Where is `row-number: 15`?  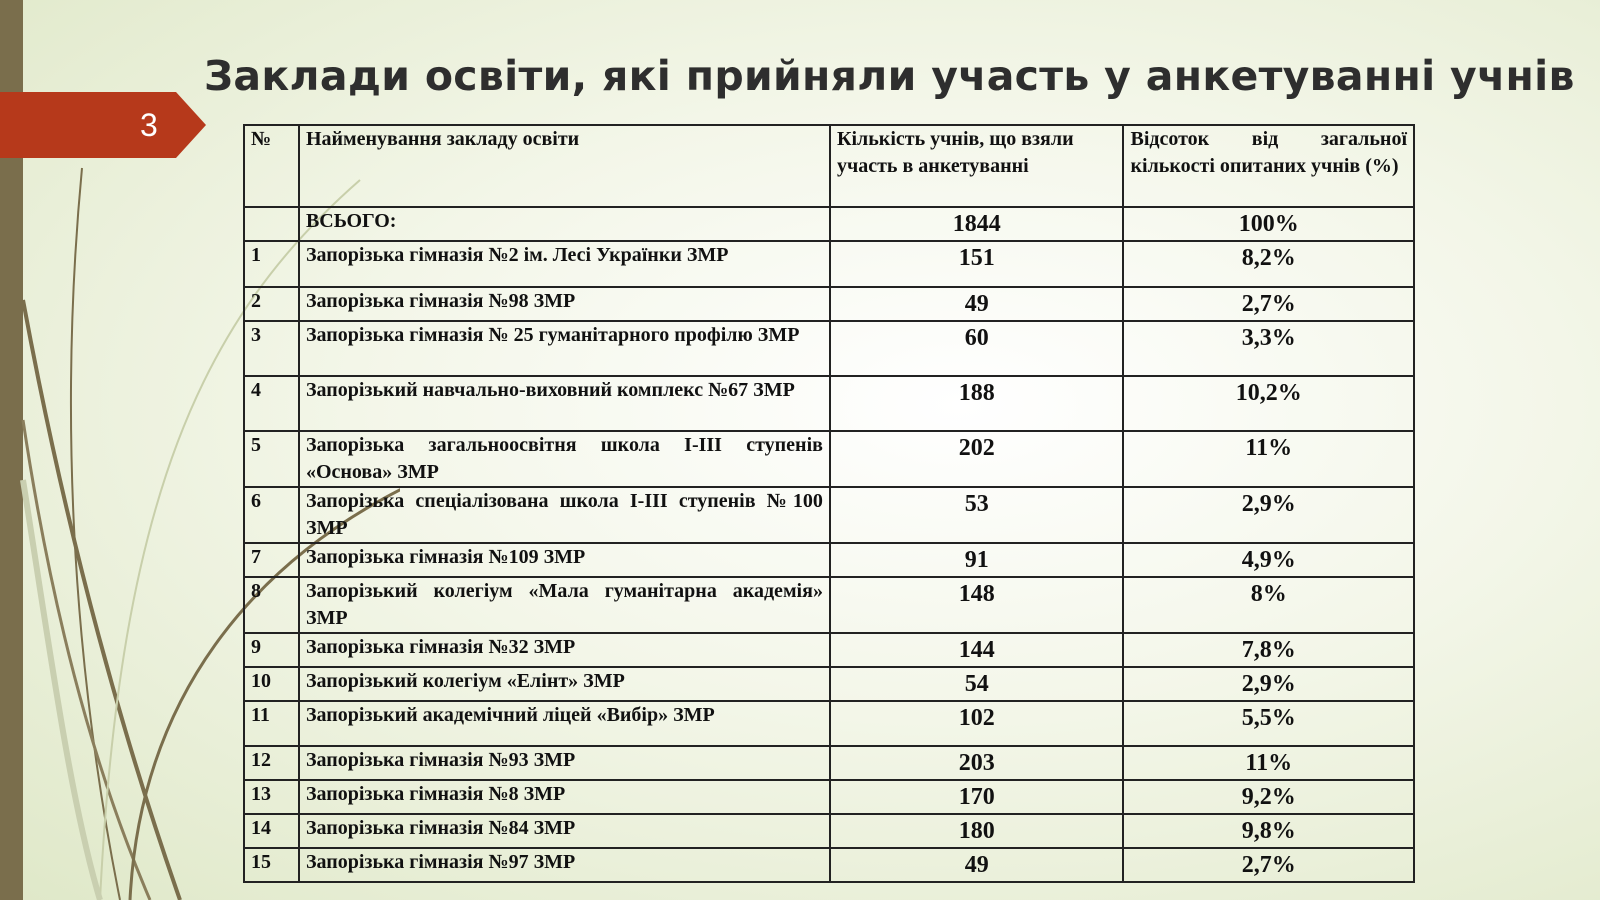 row-number: 15 is located at coordinates (271, 865).